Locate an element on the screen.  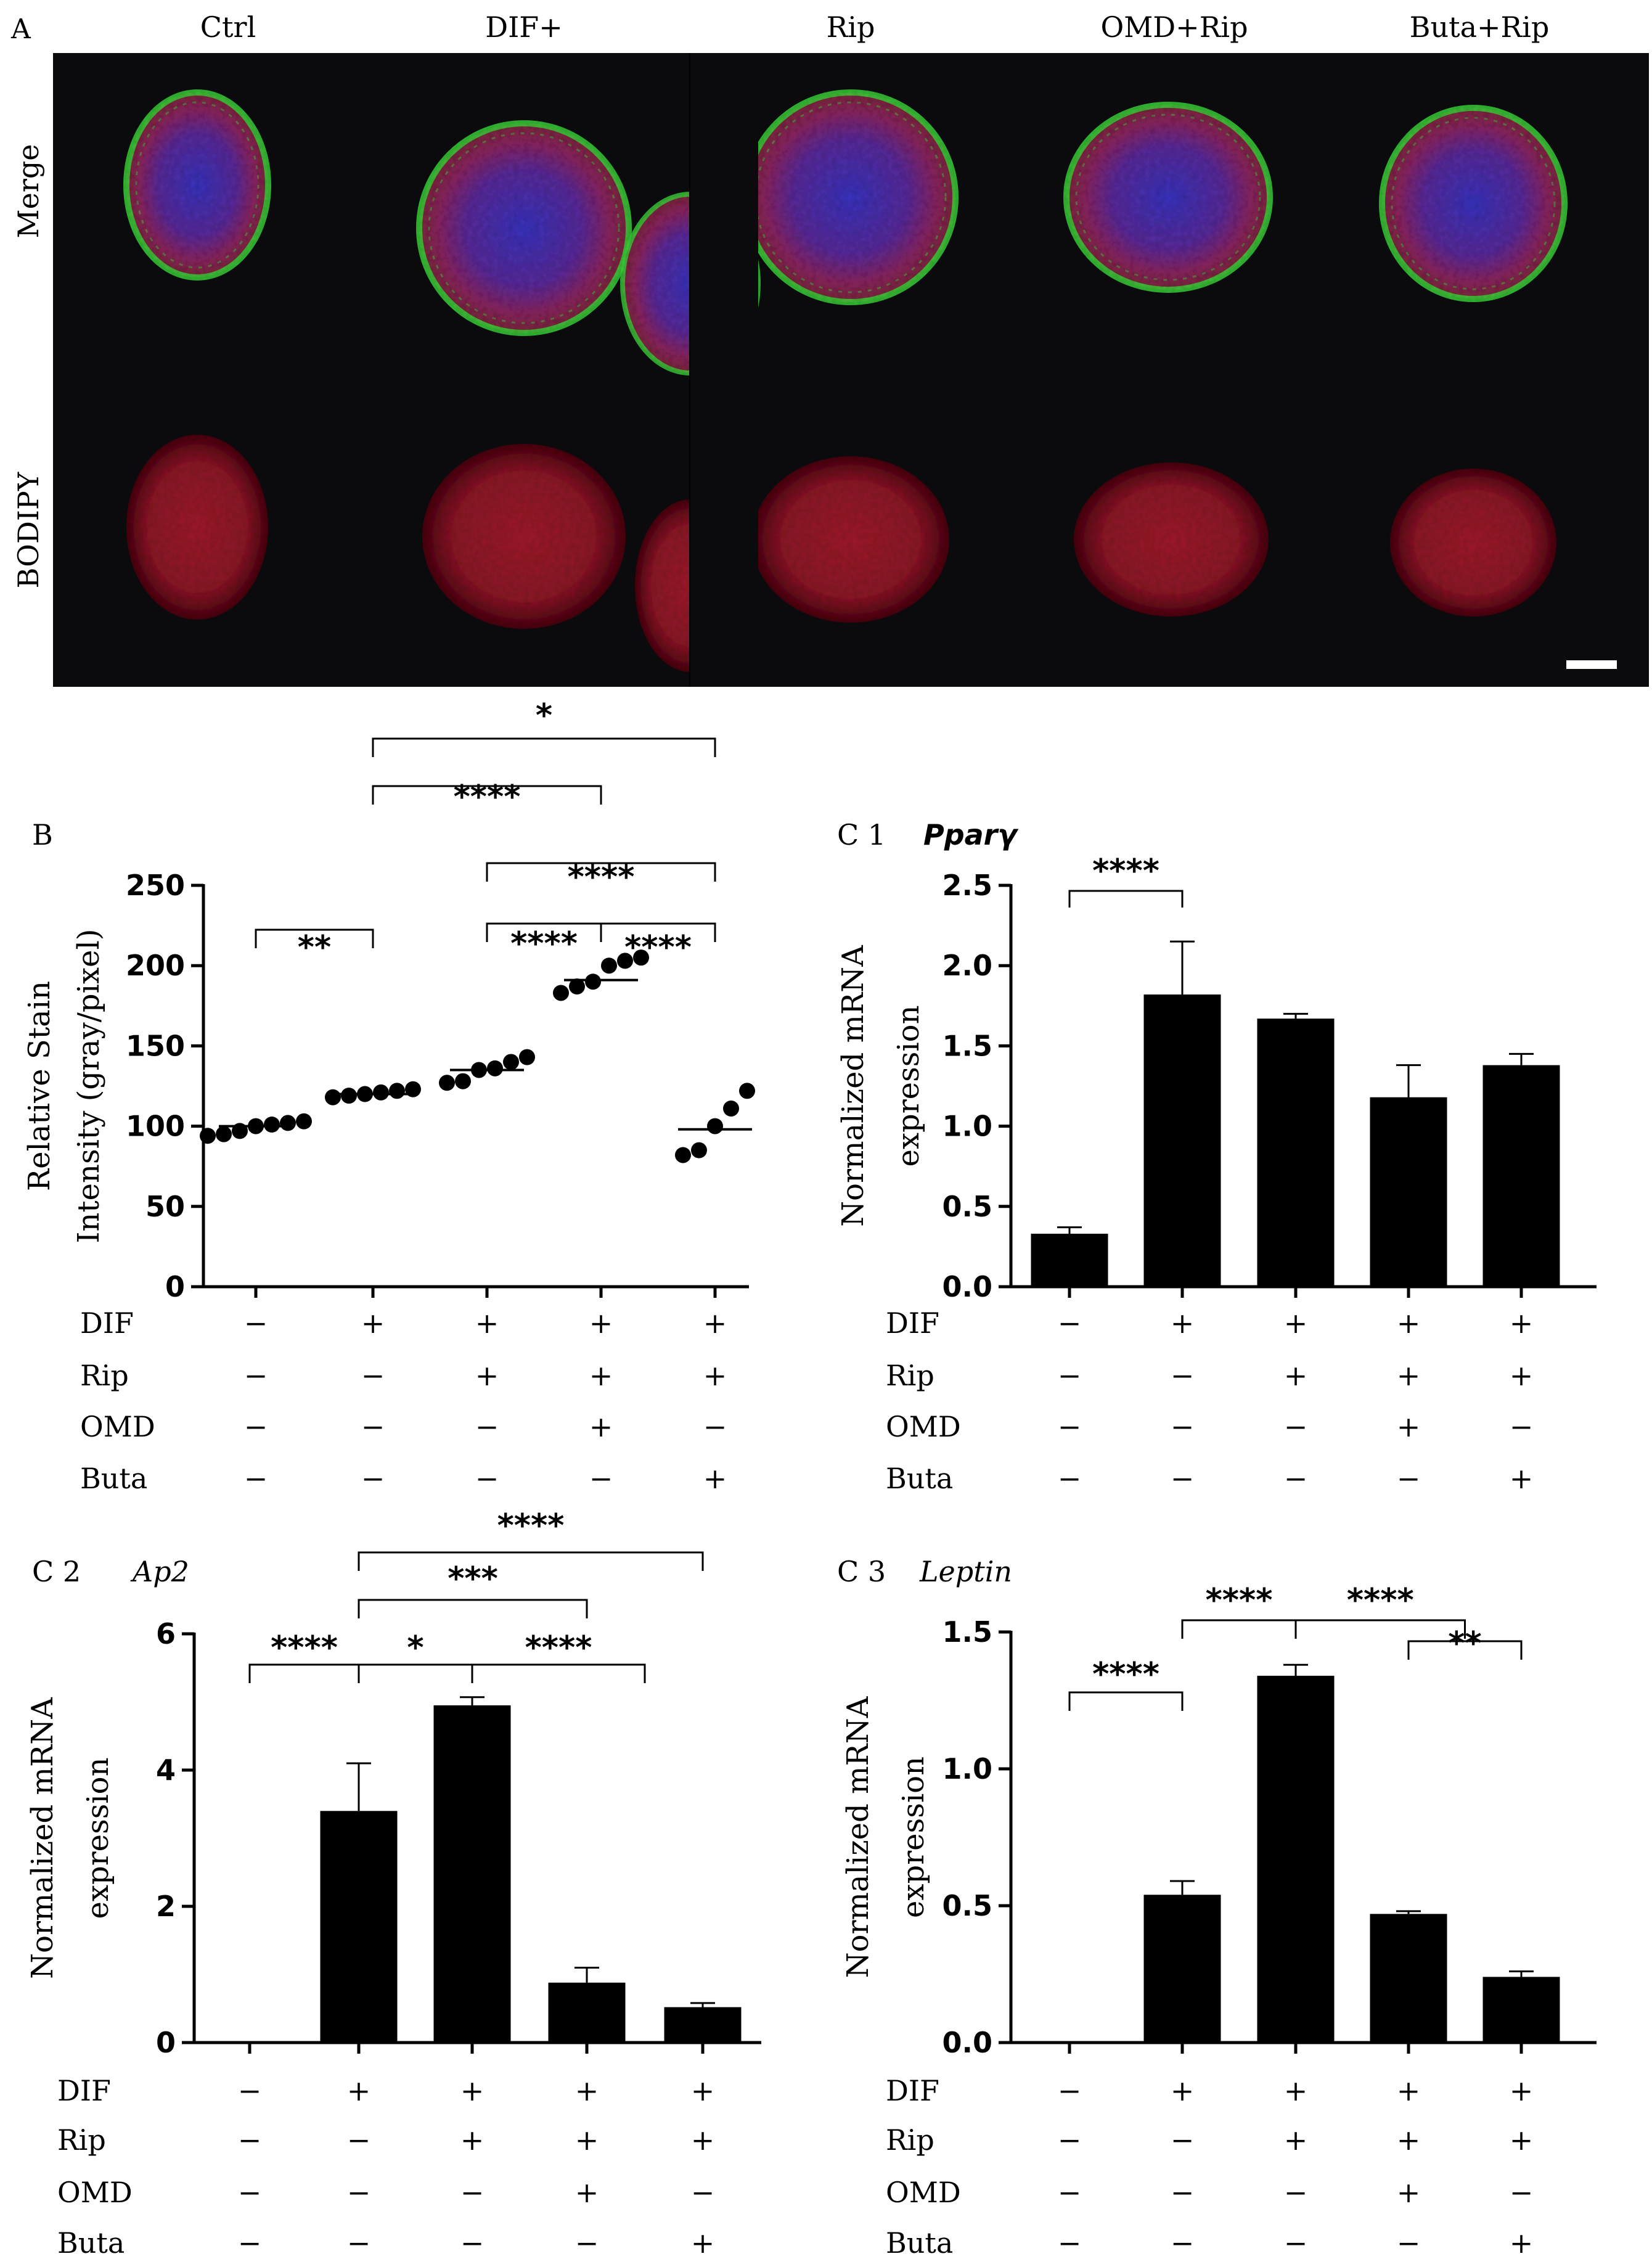
y-axis-label: expression is located at coordinates (98, 1838).